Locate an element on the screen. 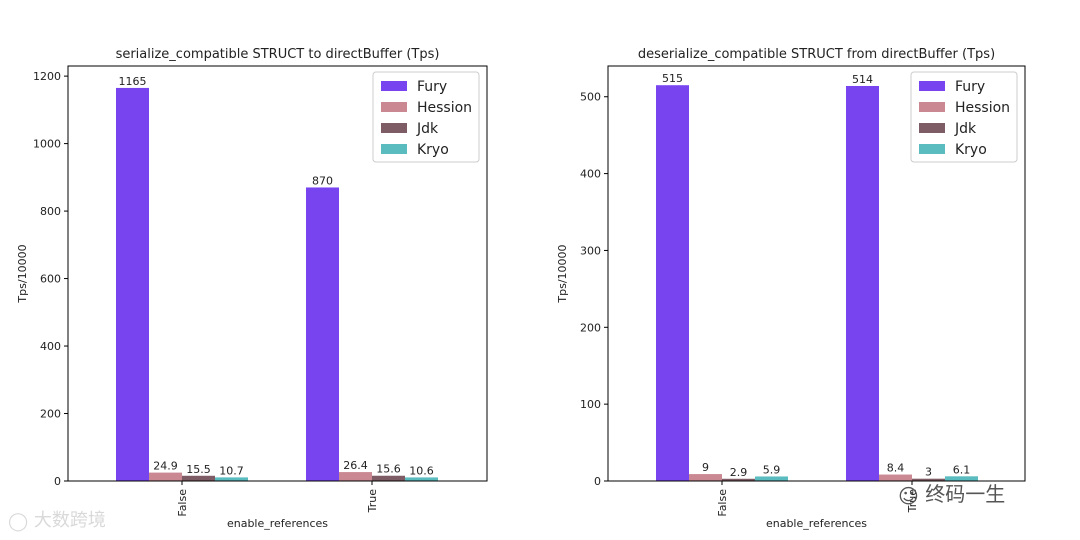 This screenshot has width=1080, height=540. watermark-right-text: 终码一生 is located at coordinates (965, 494).